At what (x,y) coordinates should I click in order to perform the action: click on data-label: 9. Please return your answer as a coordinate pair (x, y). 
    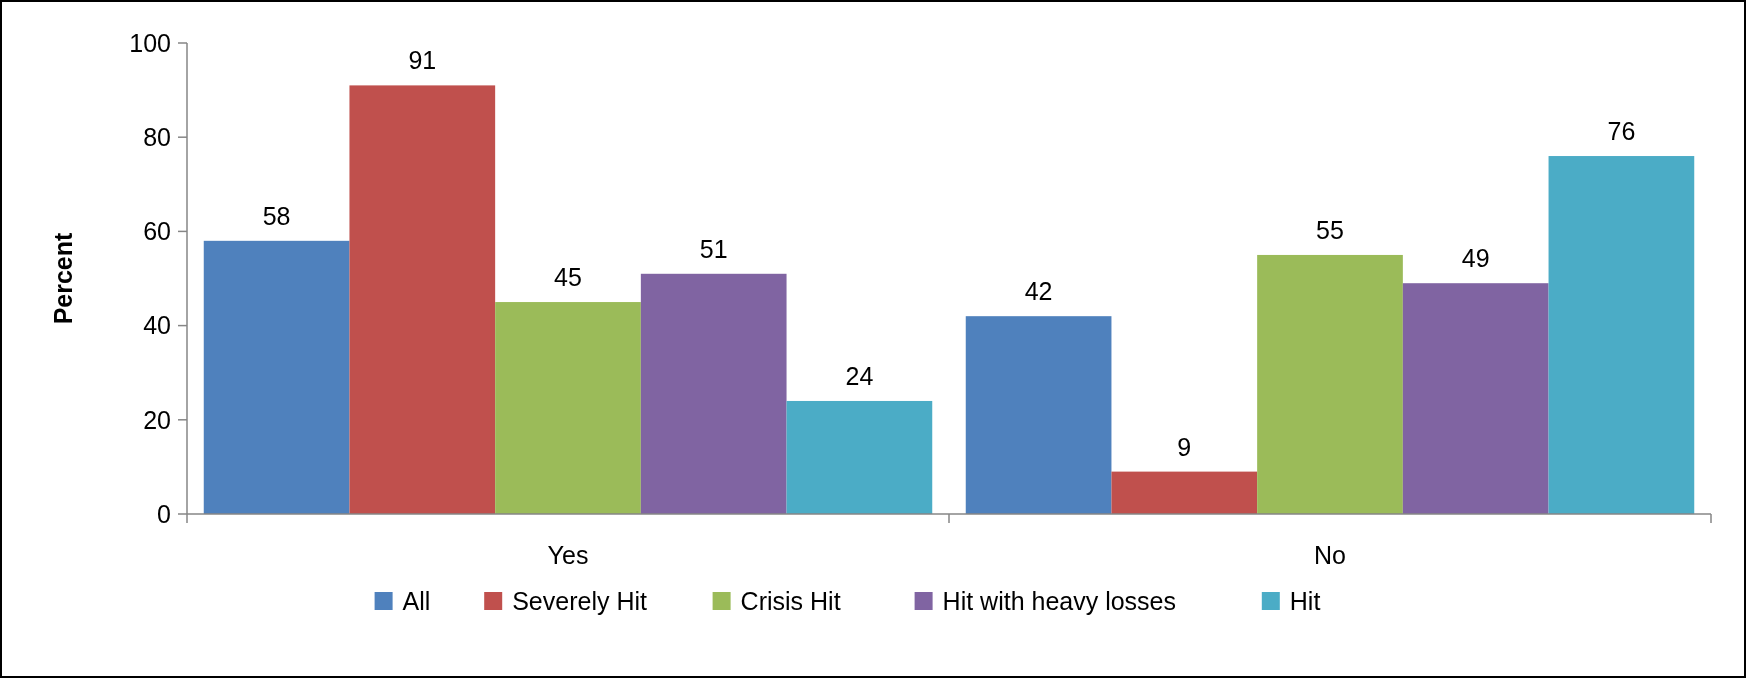
    Looking at the image, I should click on (1184, 446).